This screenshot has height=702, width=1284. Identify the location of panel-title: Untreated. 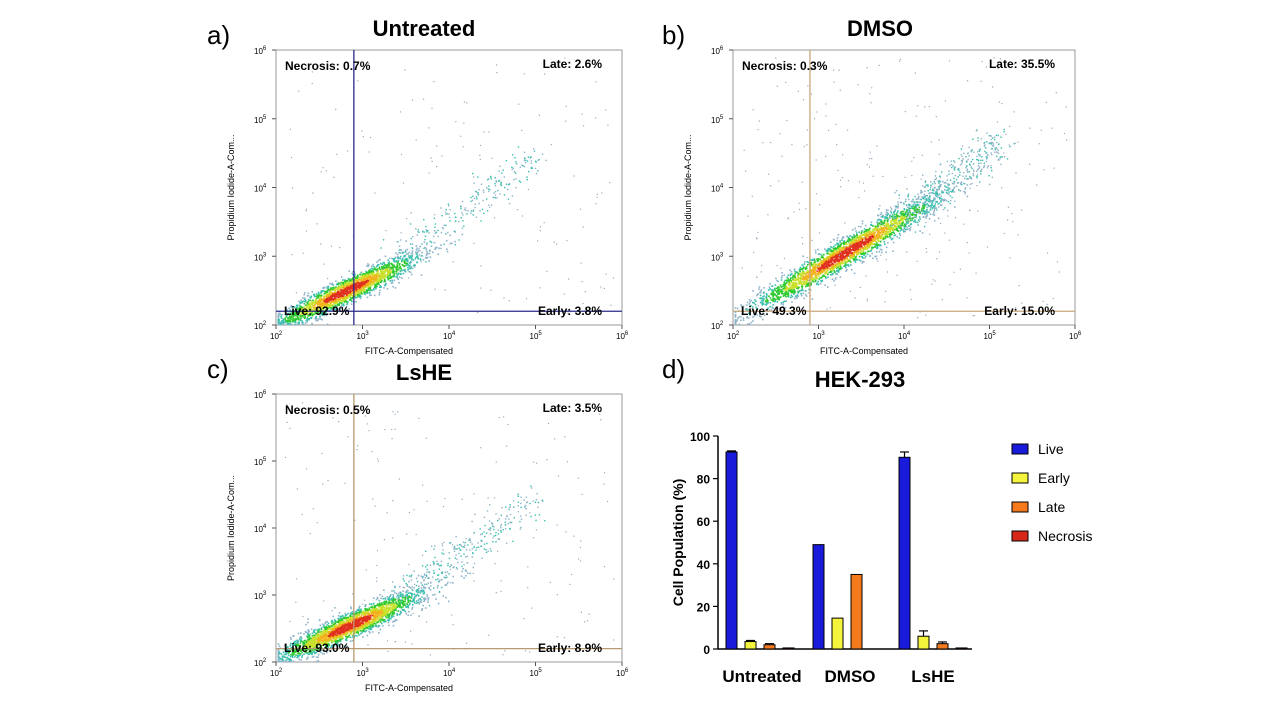
(424, 28).